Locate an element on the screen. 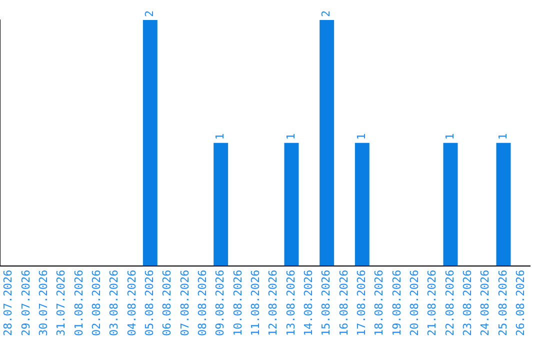 Image resolution: width=540 pixels, height=340 pixels. x-tick-label: 22.08.2026 is located at coordinates (449, 303).